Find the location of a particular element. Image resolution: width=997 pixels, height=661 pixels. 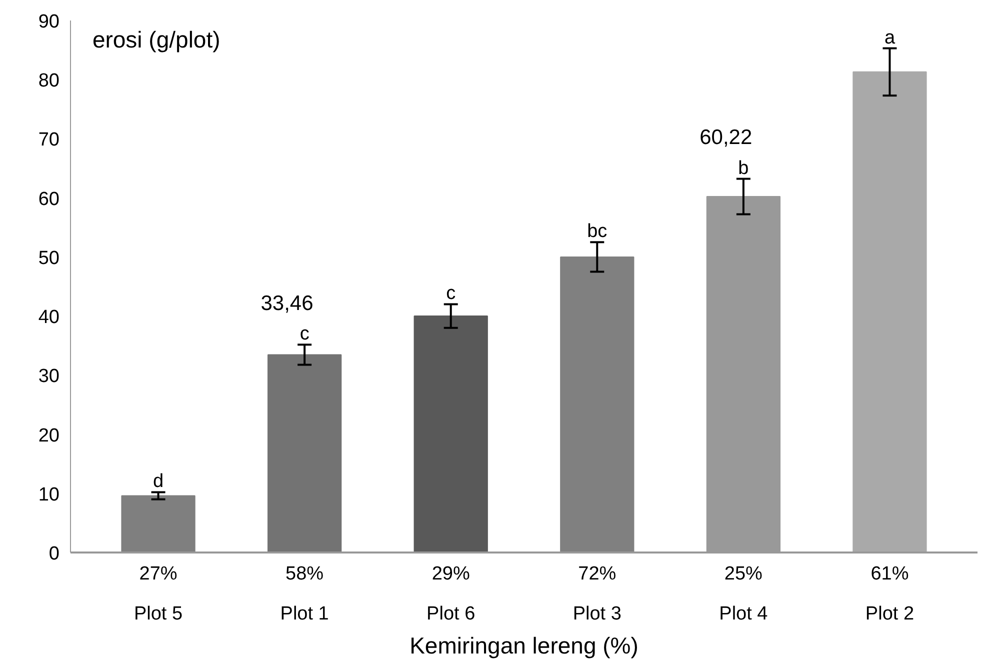

x-tick-label: 72% Plot 3 is located at coordinates (597, 594).